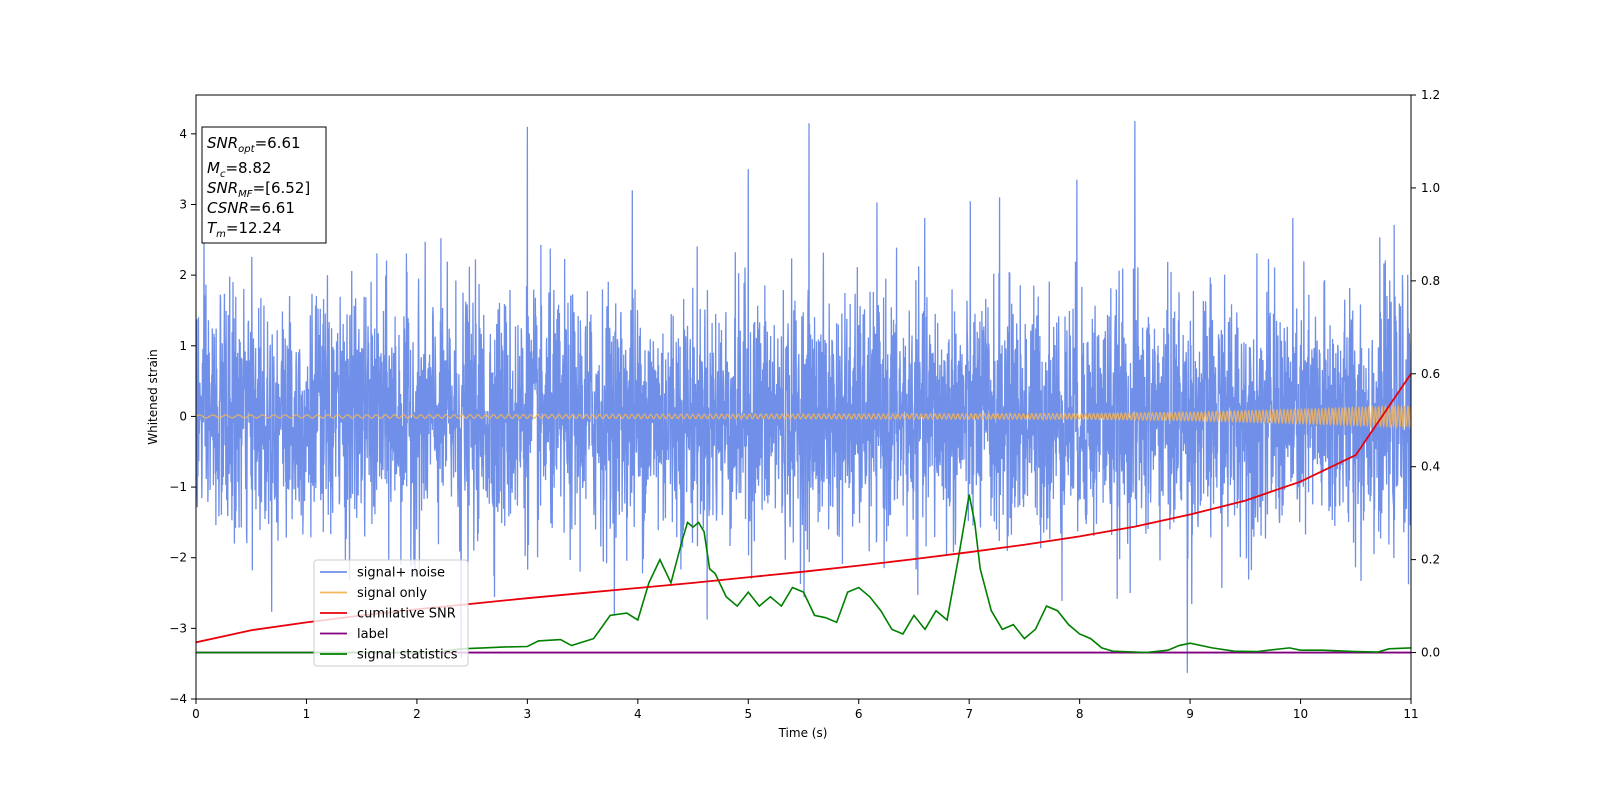 The height and width of the screenshot is (800, 1600). Describe the element at coordinates (178, 487) in the screenshot. I see `y-tick-label: −1` at that location.